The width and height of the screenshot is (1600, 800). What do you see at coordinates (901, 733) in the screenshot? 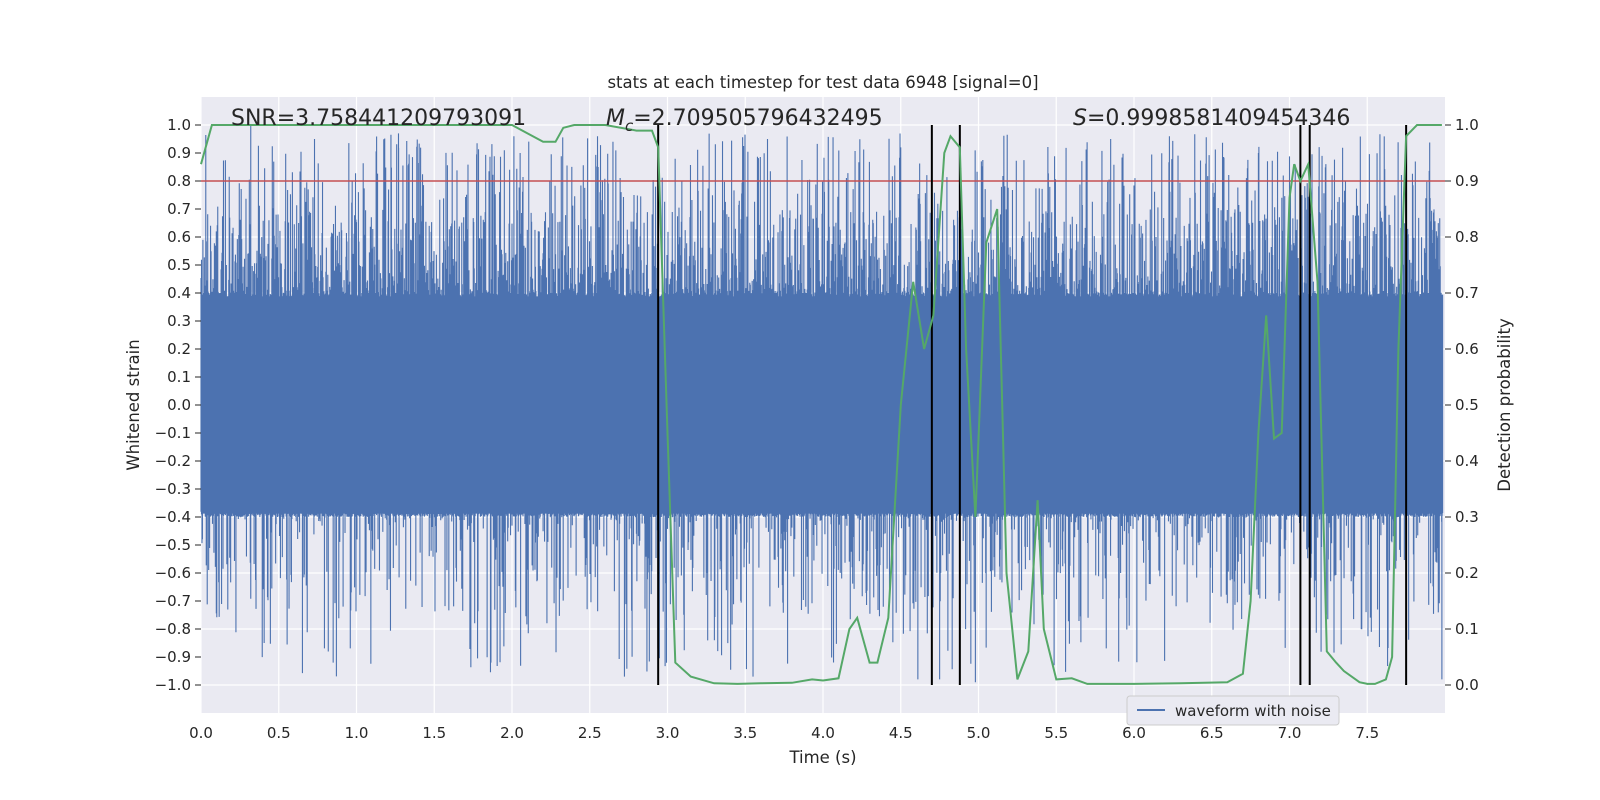
I see `x-tick-label: 4.5` at bounding box center [901, 733].